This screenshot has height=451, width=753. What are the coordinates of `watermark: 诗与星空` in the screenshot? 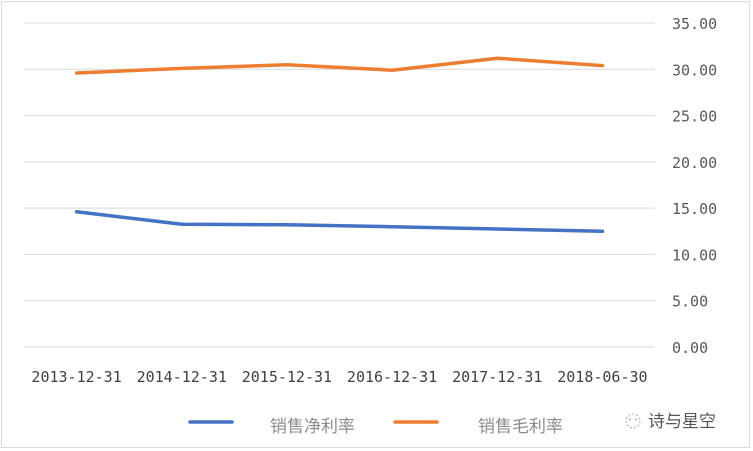 It's located at (670, 422).